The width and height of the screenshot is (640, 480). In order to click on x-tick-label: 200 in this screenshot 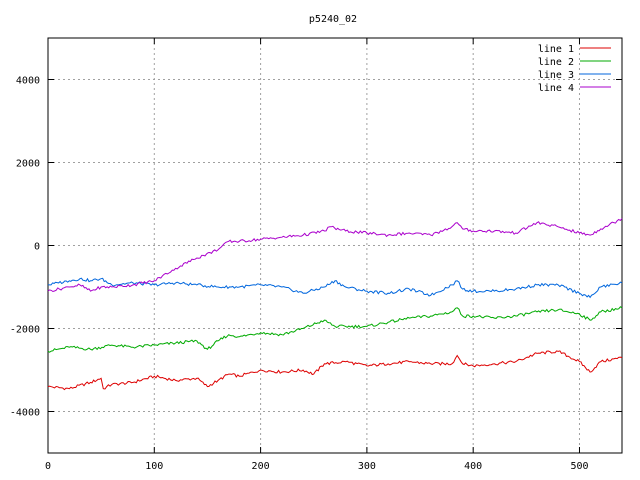, I will do `click(261, 466)`.